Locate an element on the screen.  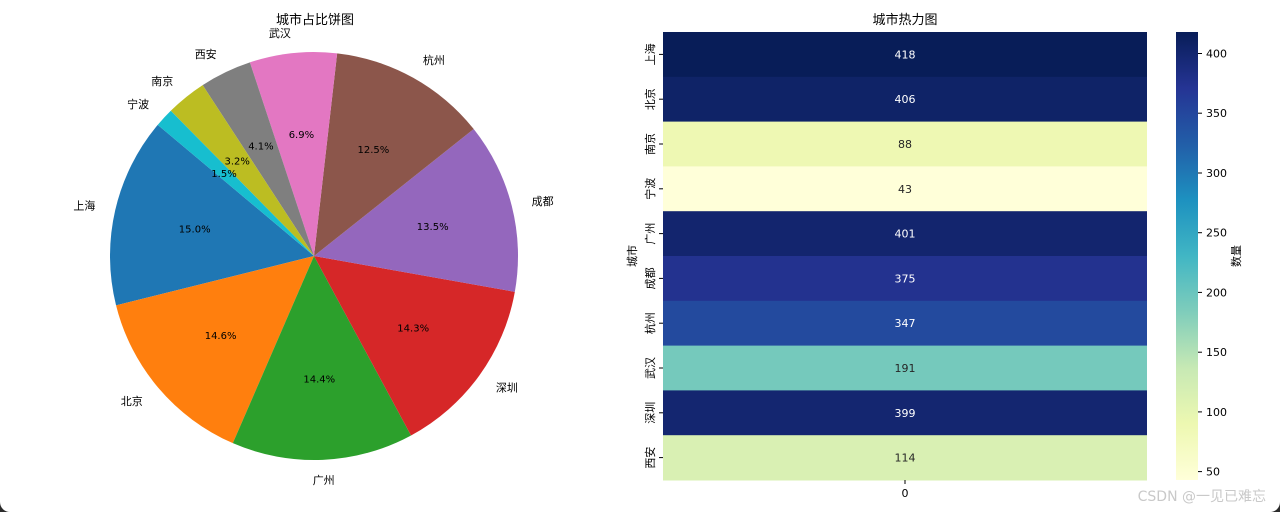
colorbar-tick-label-6: 350 is located at coordinates (1216, 113).